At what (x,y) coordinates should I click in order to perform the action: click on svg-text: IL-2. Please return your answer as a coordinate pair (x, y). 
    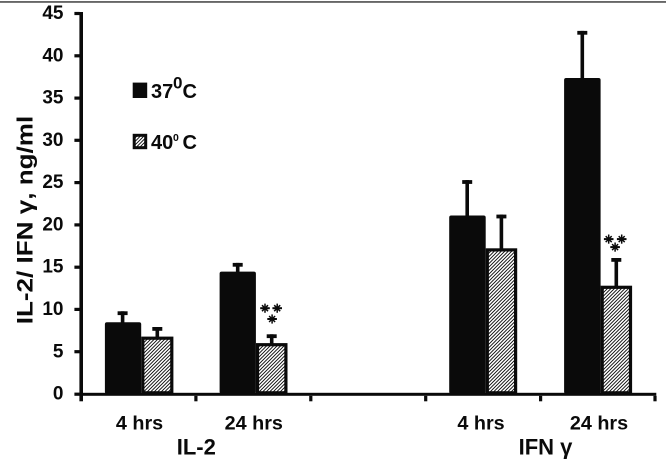
    Looking at the image, I should click on (196, 447).